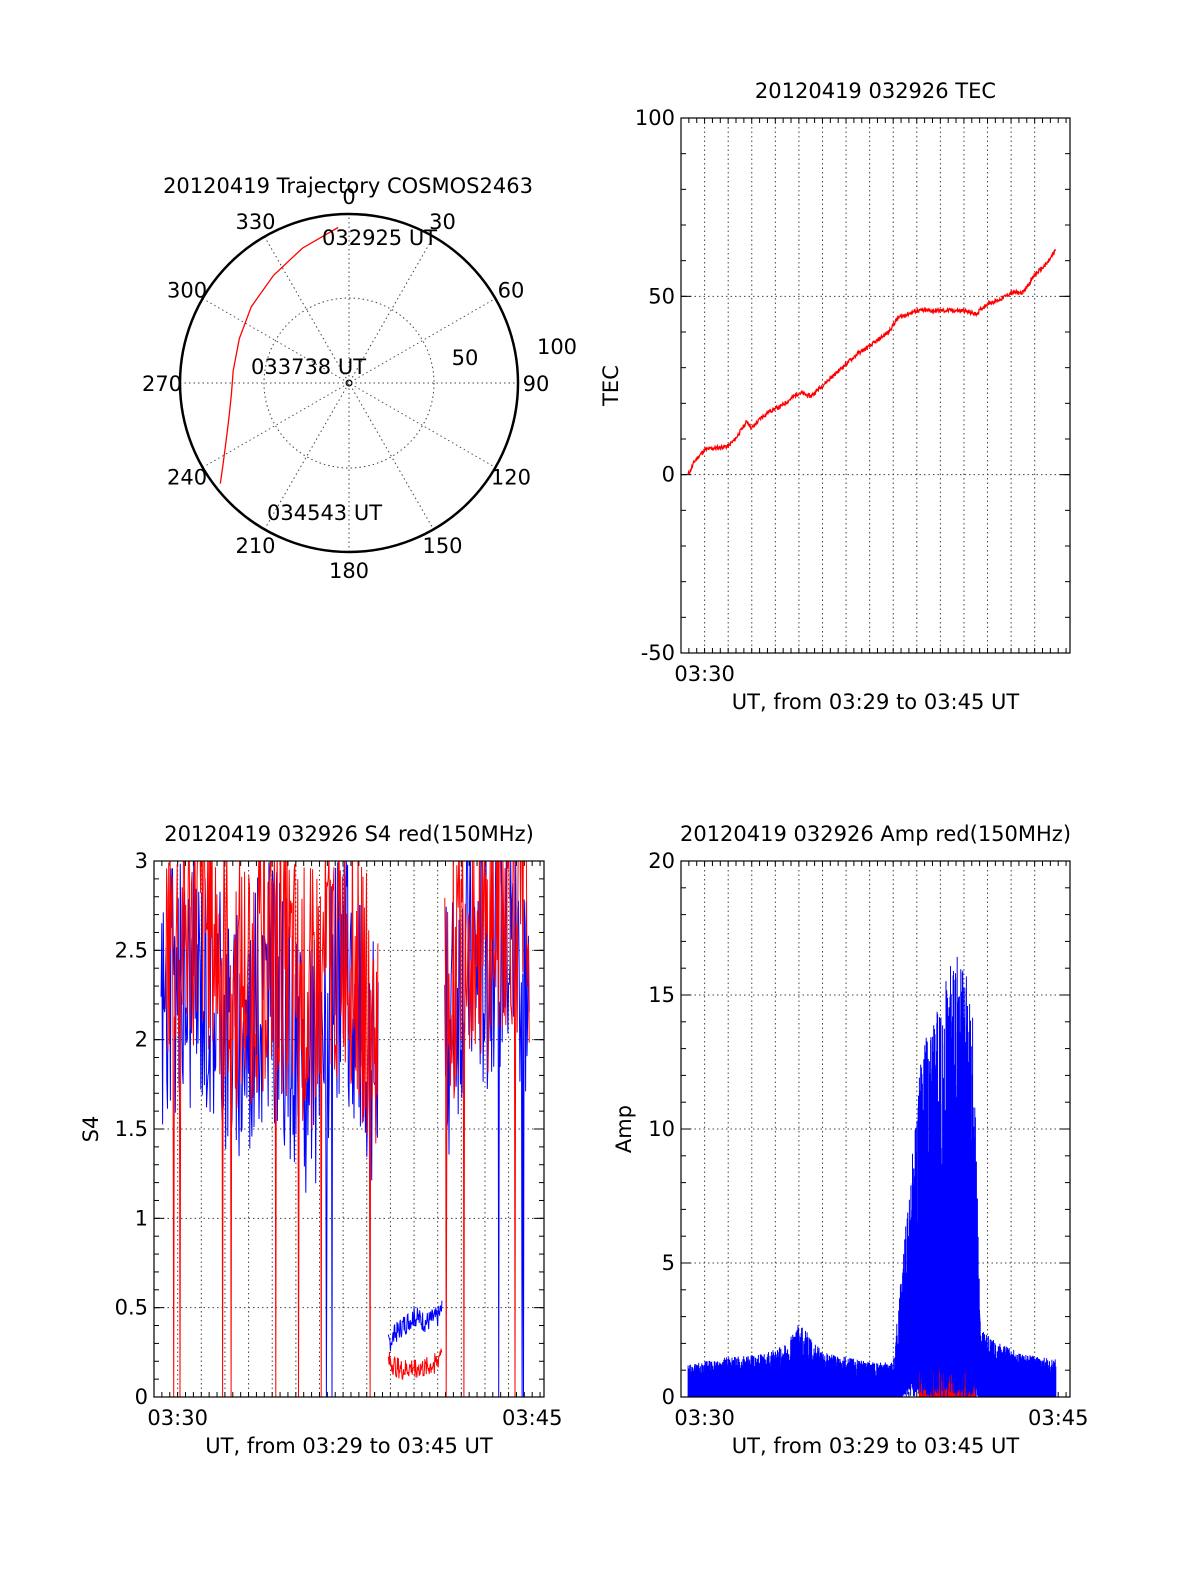  What do you see at coordinates (379, 238) in the screenshot?
I see `polar-start-time-label: 032925 UT` at bounding box center [379, 238].